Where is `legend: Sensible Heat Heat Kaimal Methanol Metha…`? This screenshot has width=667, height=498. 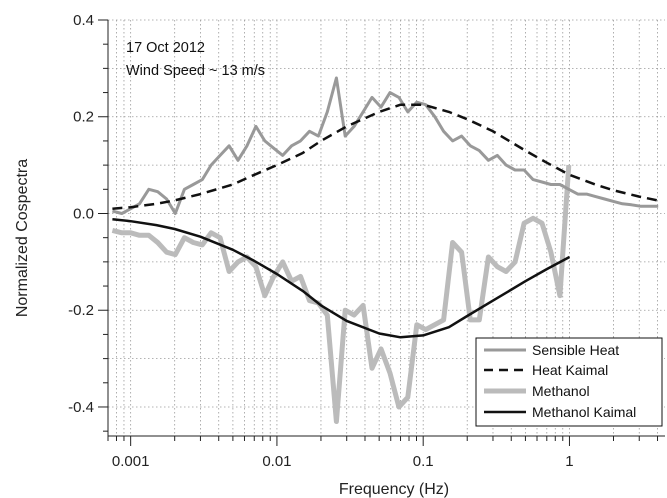
legend: Sensible Heat Heat Kaimal Methanol Metha… is located at coordinates (569, 382).